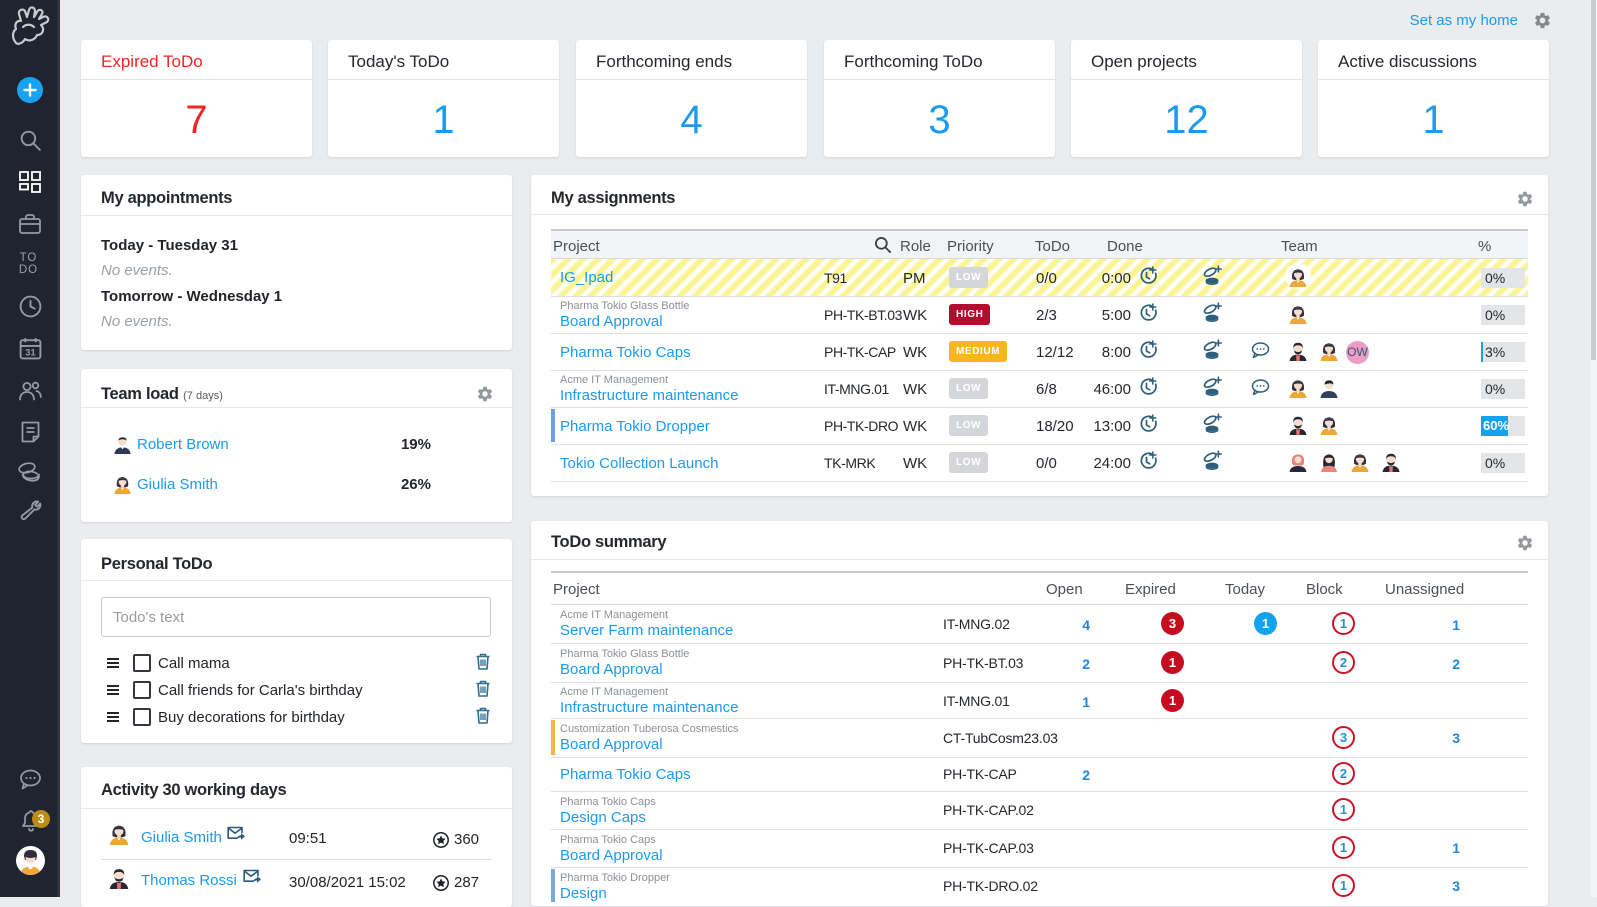  What do you see at coordinates (30, 352) in the screenshot?
I see `svg-text: 31` at bounding box center [30, 352].